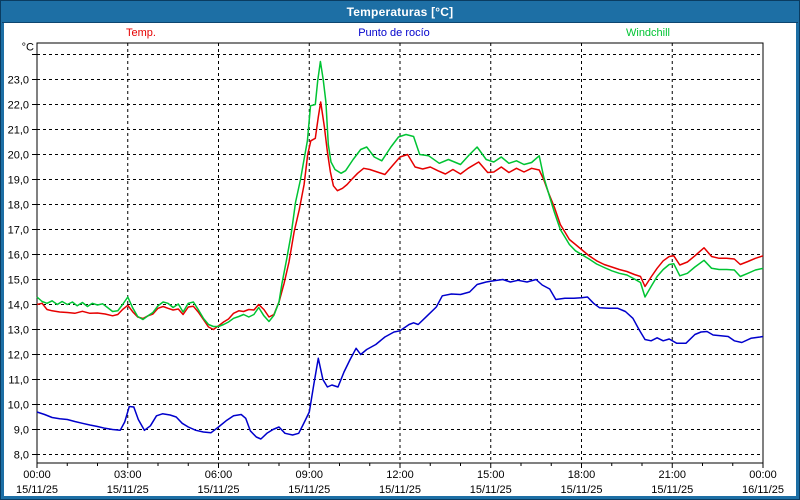 This screenshot has width=800, height=500. I want to click on svg-text: 18,0, so click(18, 206).